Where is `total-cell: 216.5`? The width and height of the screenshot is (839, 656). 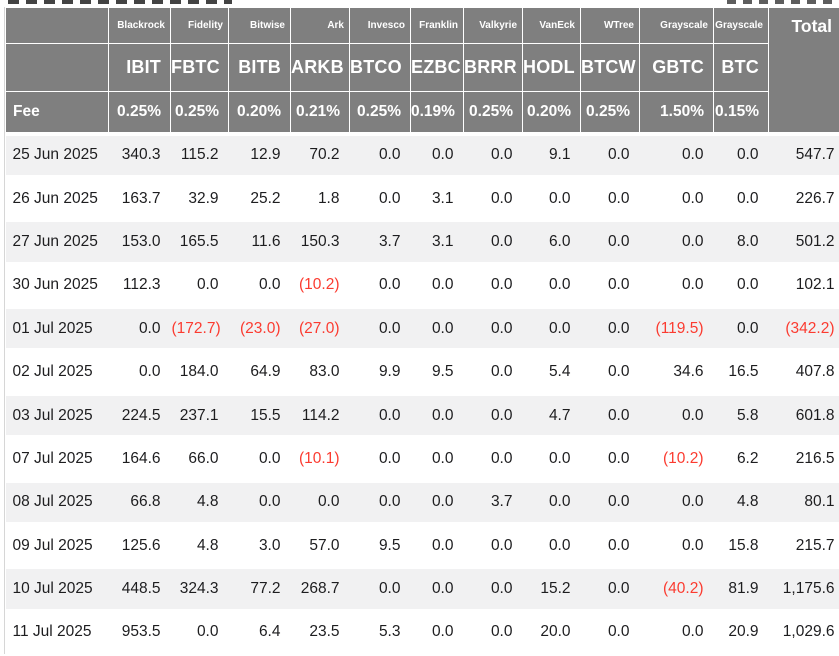 total-cell: 216.5 is located at coordinates (804, 458).